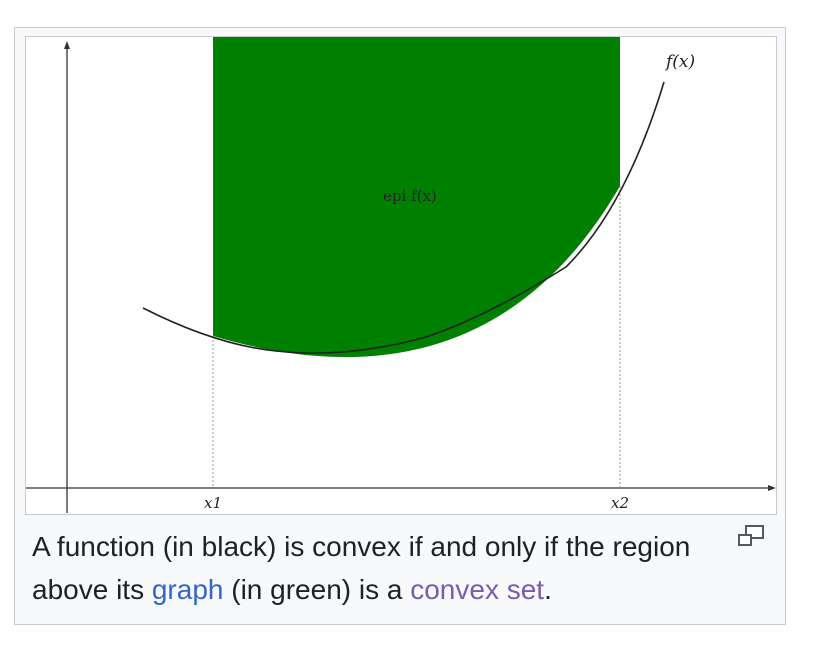 This screenshot has width=816, height=647. I want to click on region-label: epi f(x), so click(410, 196).